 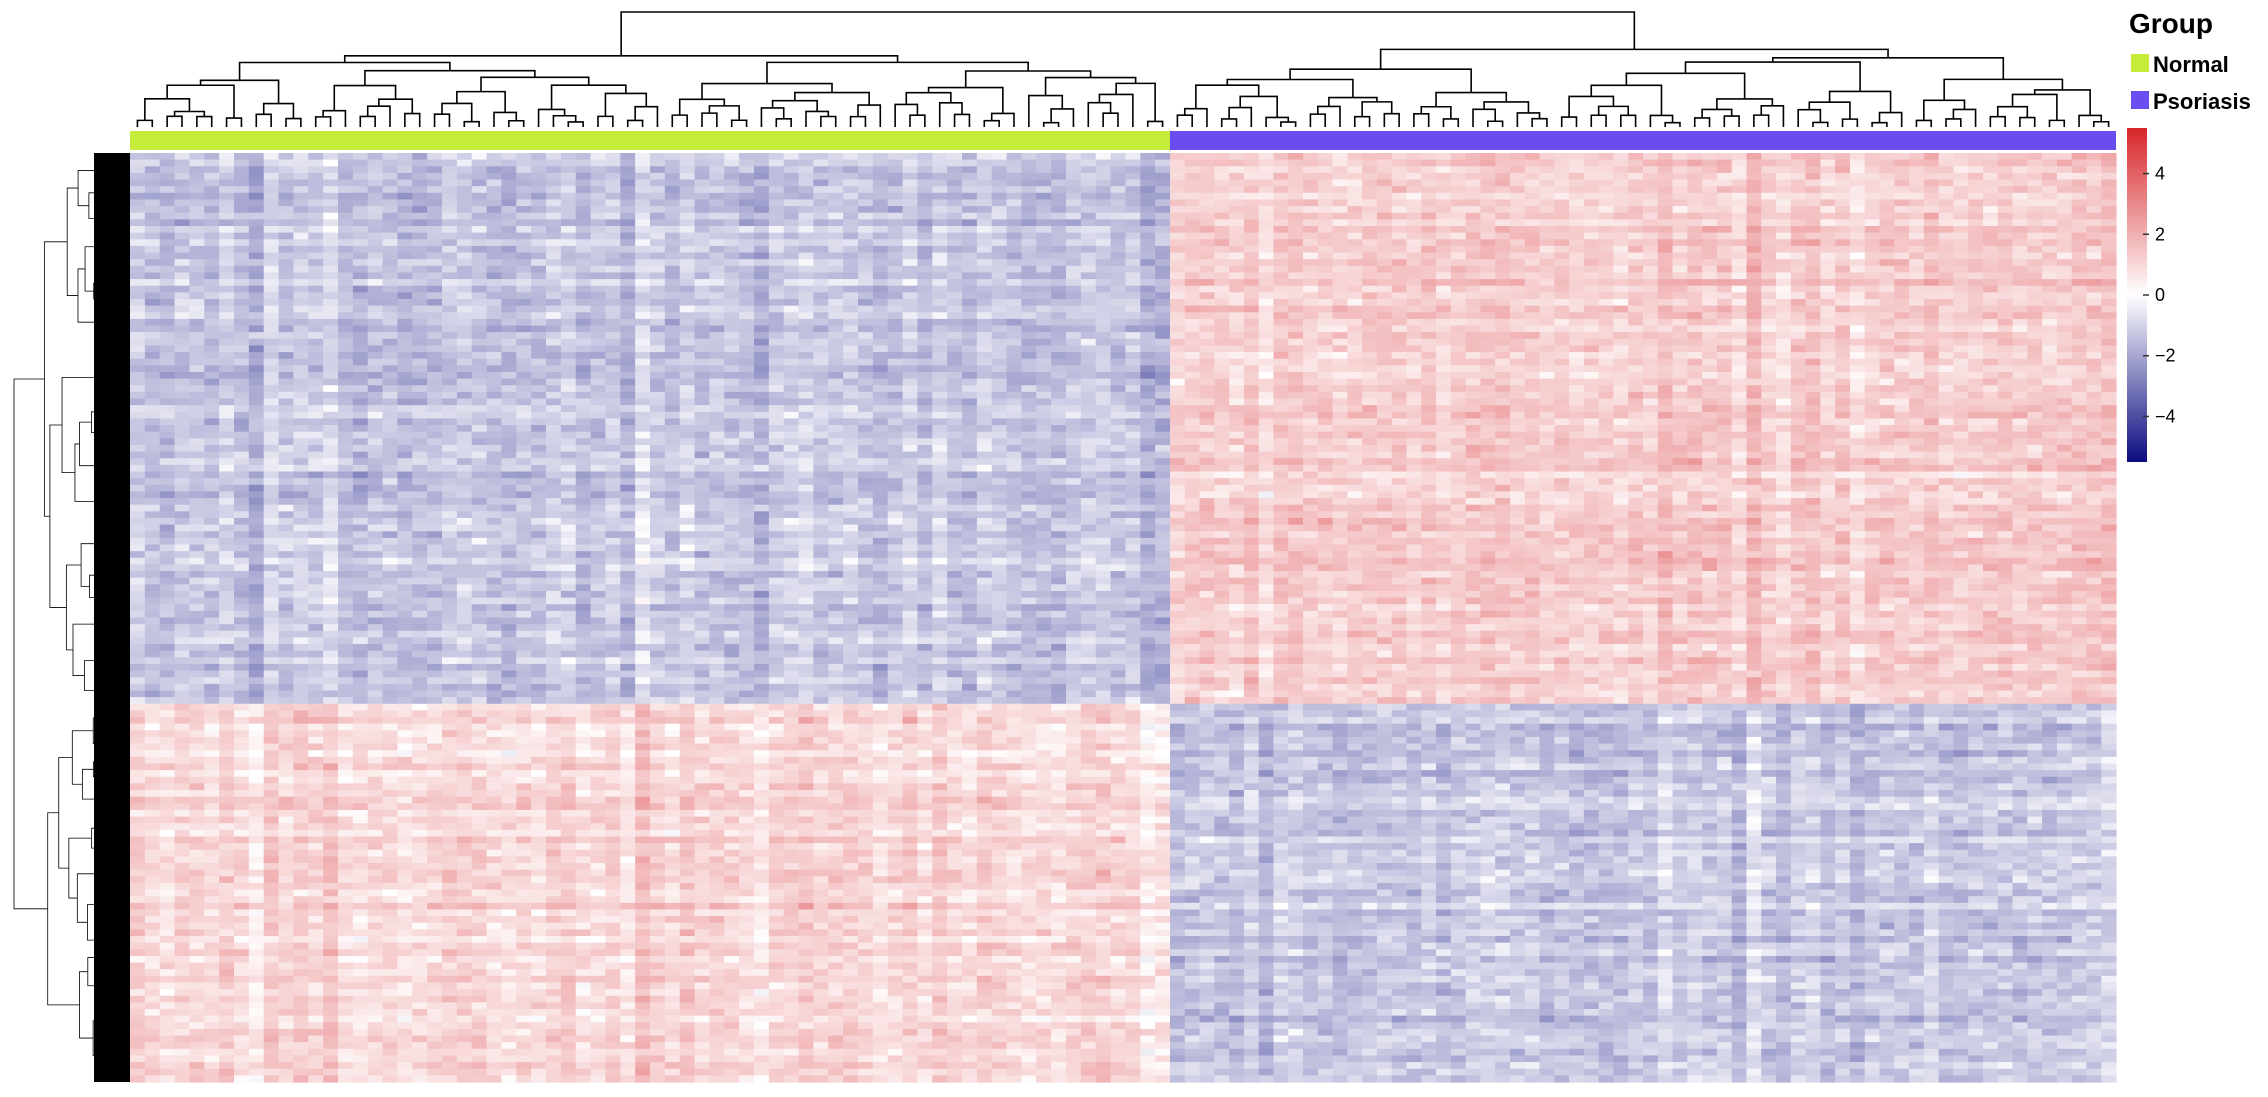 I want to click on legend-swatch-psoriasis, so click(x=2140, y=100).